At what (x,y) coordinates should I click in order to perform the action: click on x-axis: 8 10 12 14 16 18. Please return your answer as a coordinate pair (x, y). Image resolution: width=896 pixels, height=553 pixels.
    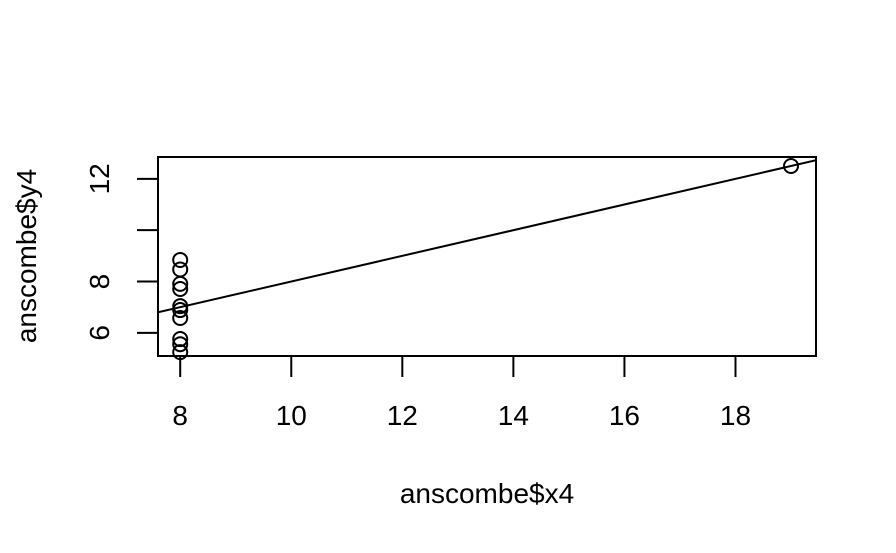
    Looking at the image, I should click on (461, 393).